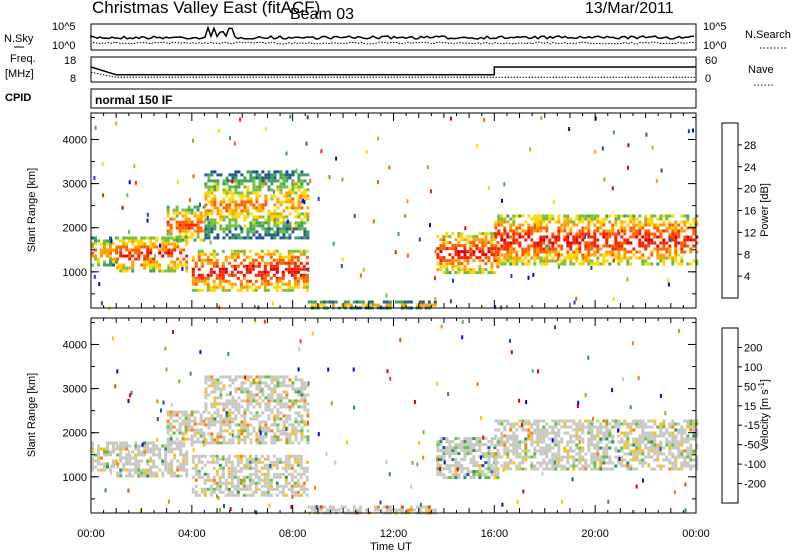  I want to click on colorbar-tick-label: 16, so click(750, 212).